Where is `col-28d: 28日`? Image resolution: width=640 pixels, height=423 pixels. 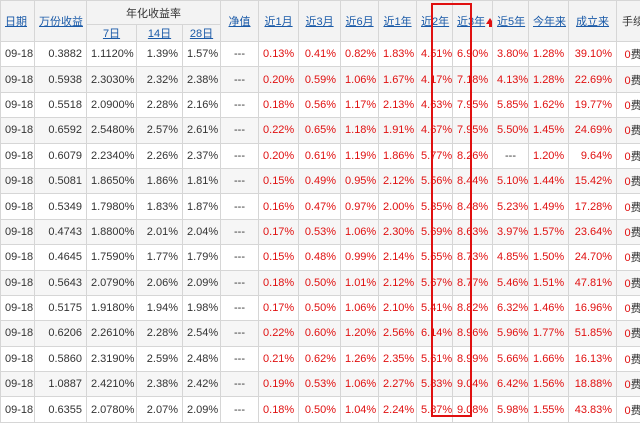 col-28d: 28日 is located at coordinates (202, 33).